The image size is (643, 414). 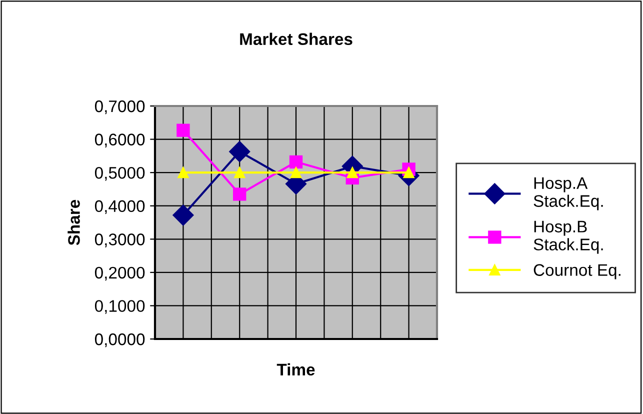 I want to click on y-tick-label: 0,4000, so click(x=119, y=207).